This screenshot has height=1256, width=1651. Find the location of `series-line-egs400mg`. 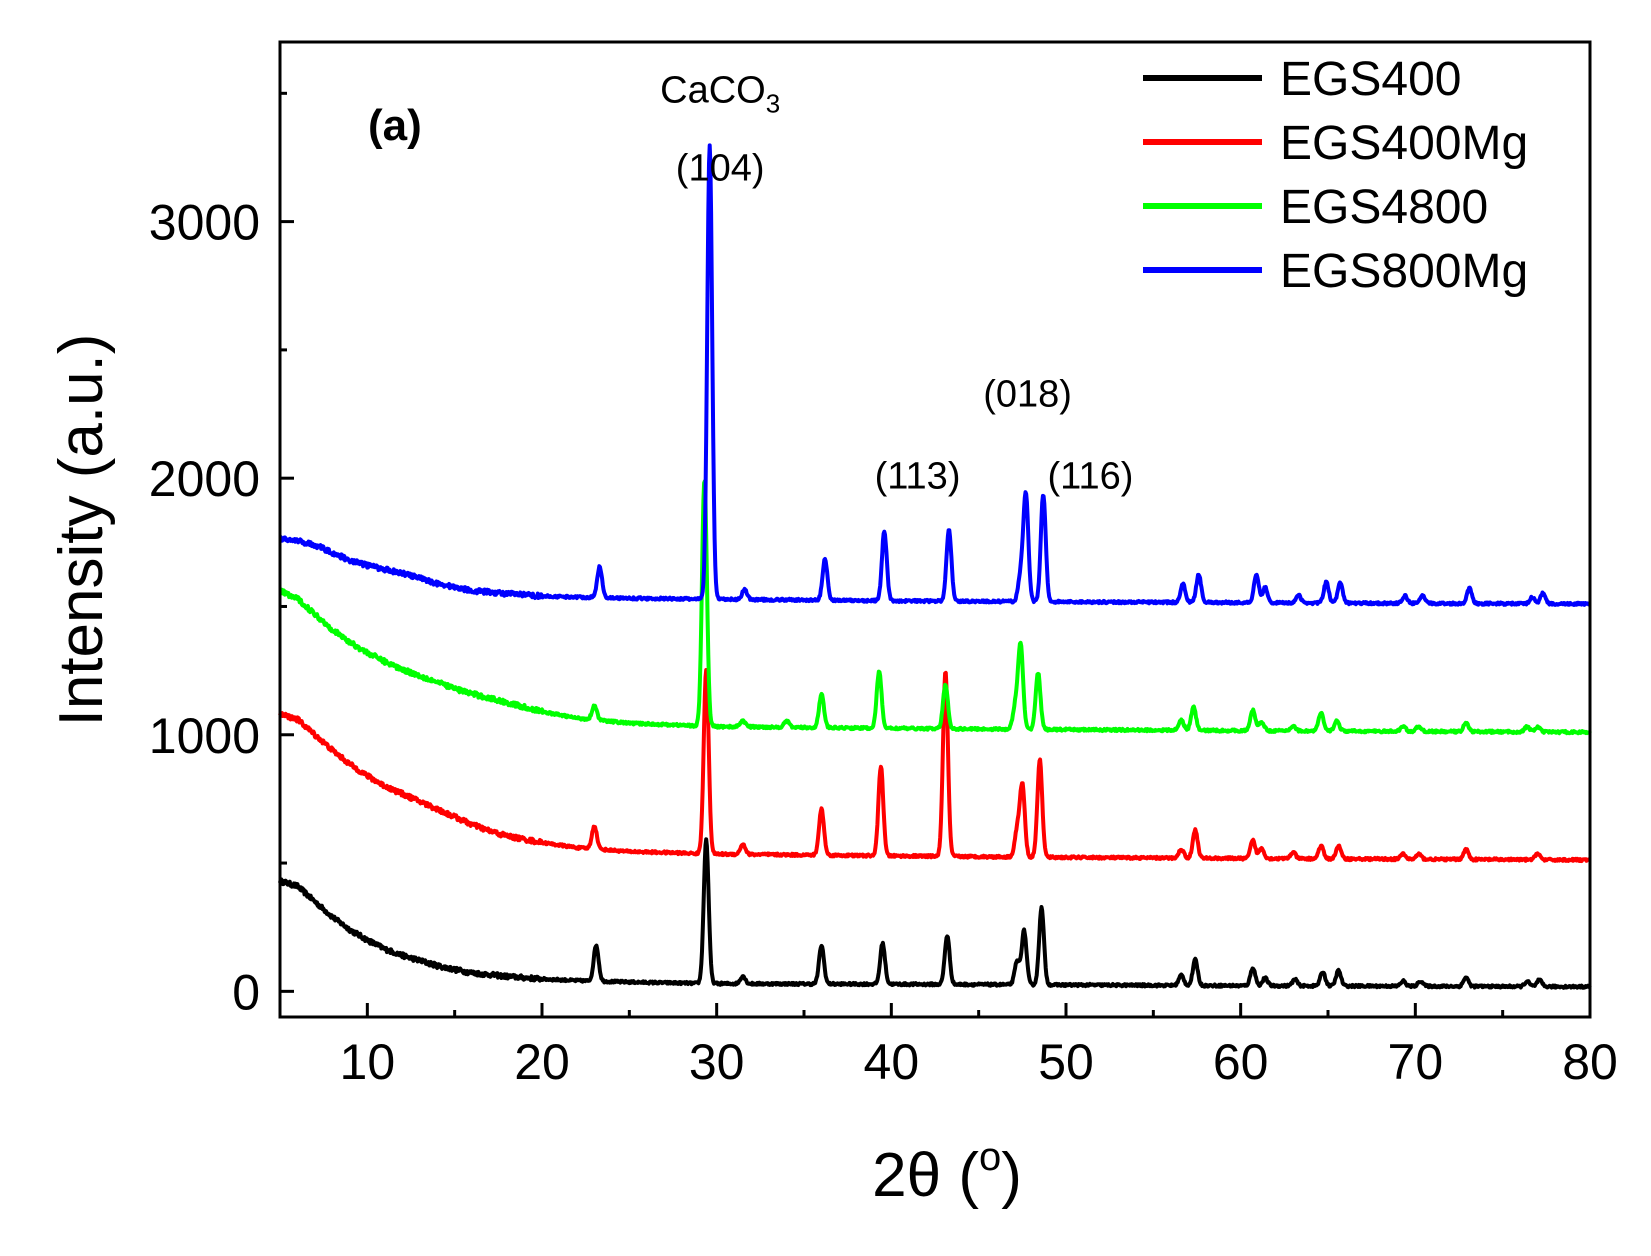

series-line-egs400mg is located at coordinates (935, 766).